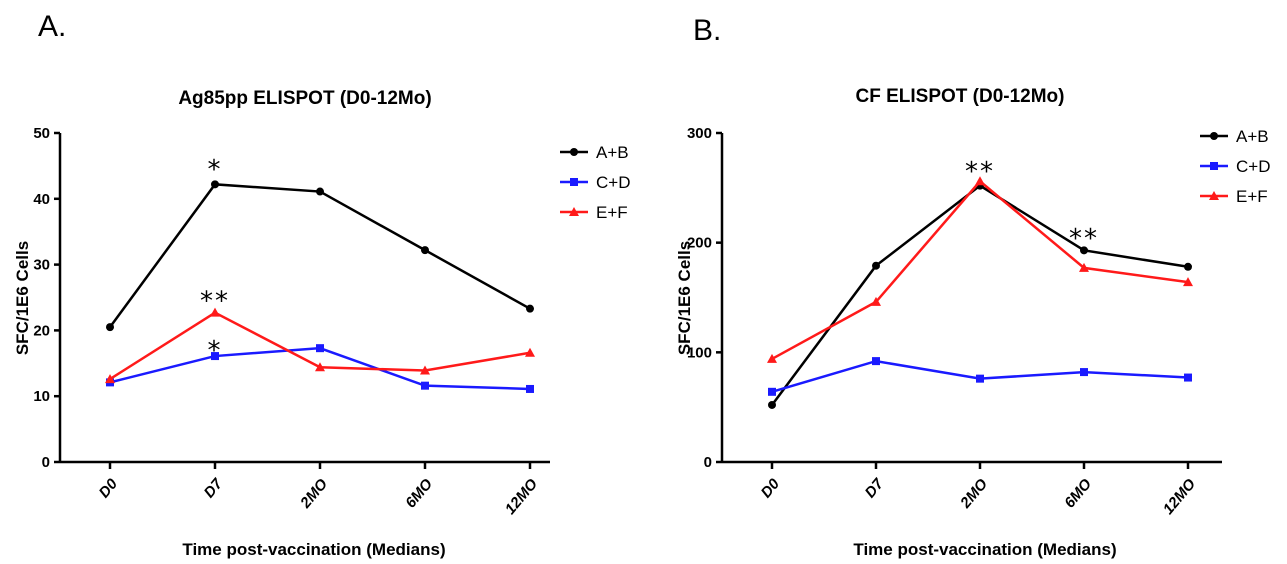 This screenshot has width=1287, height=564. I want to click on panel-b-label: B., so click(707, 30).